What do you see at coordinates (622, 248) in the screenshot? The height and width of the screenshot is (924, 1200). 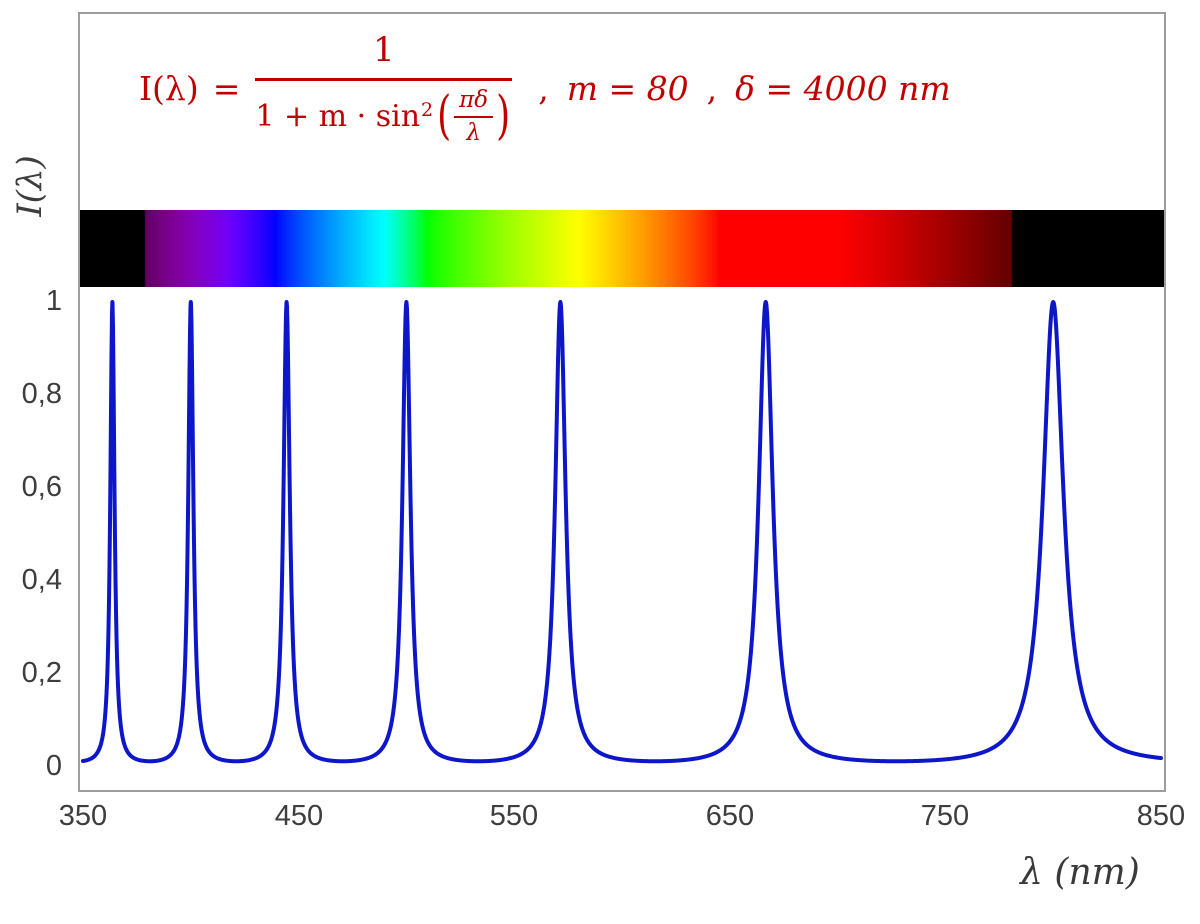 I see `visible-spectrum-bar` at bounding box center [622, 248].